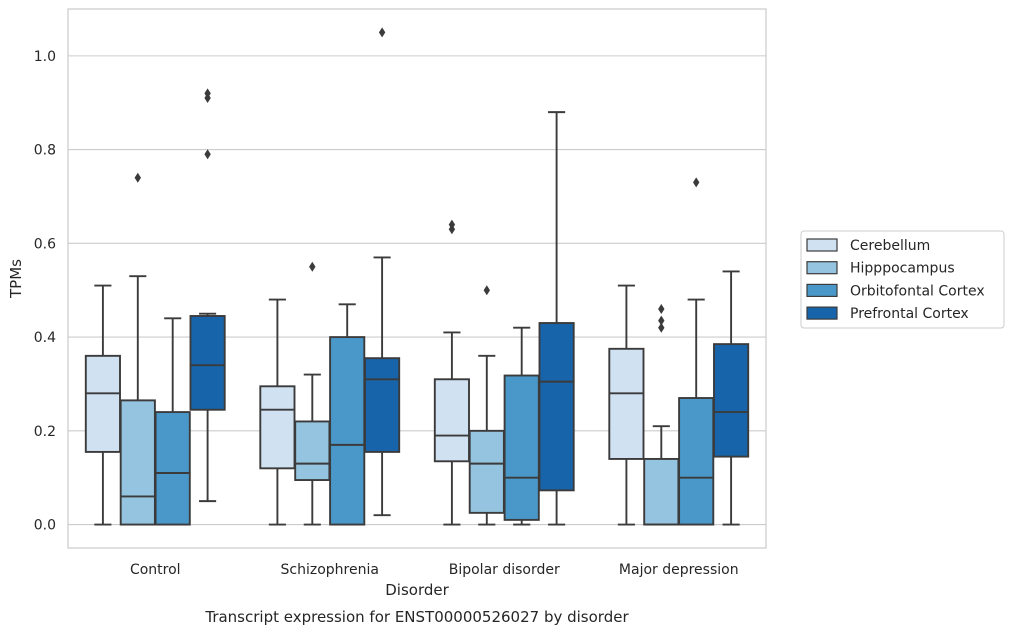 The image size is (1014, 634). What do you see at coordinates (45, 151) in the screenshot?
I see `y-tick-label: 0.8` at bounding box center [45, 151].